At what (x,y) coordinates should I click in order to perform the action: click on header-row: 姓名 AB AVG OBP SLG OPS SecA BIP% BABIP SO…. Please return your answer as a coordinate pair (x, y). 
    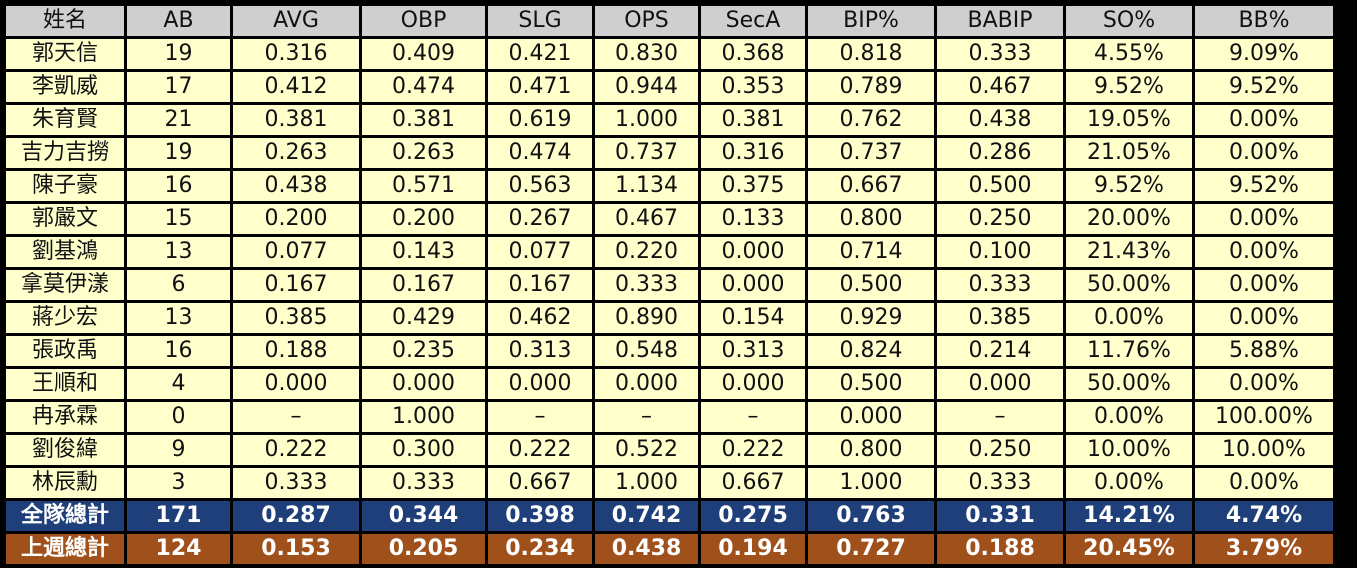
    Looking at the image, I should click on (669, 21).